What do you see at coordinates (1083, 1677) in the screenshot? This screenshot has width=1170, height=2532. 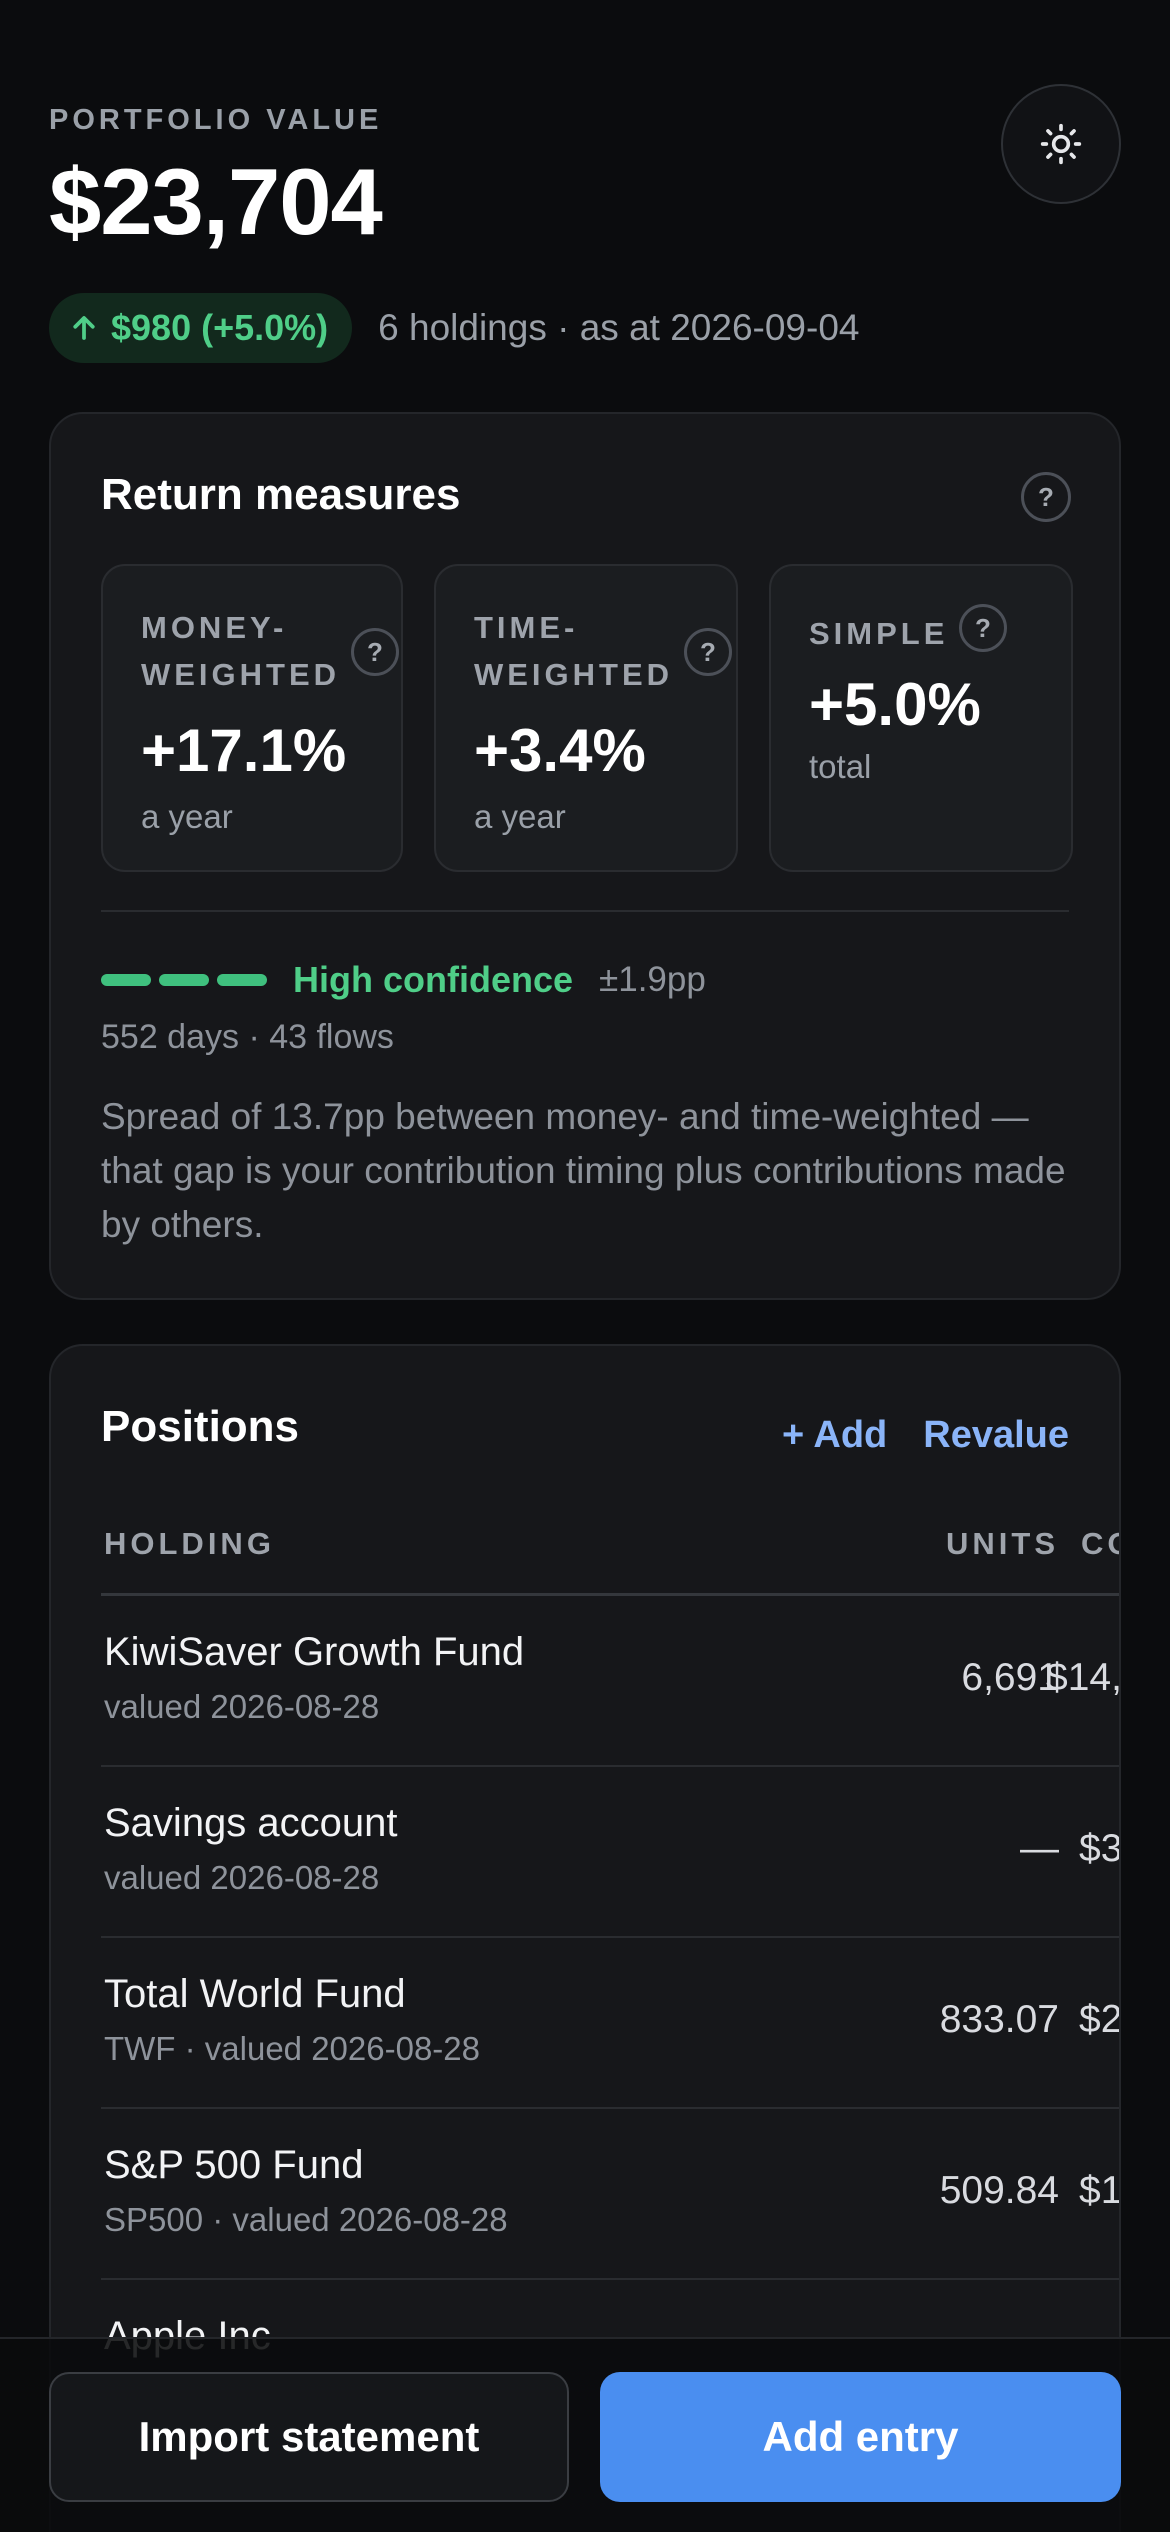 I see `holding-cost: $14,1` at bounding box center [1083, 1677].